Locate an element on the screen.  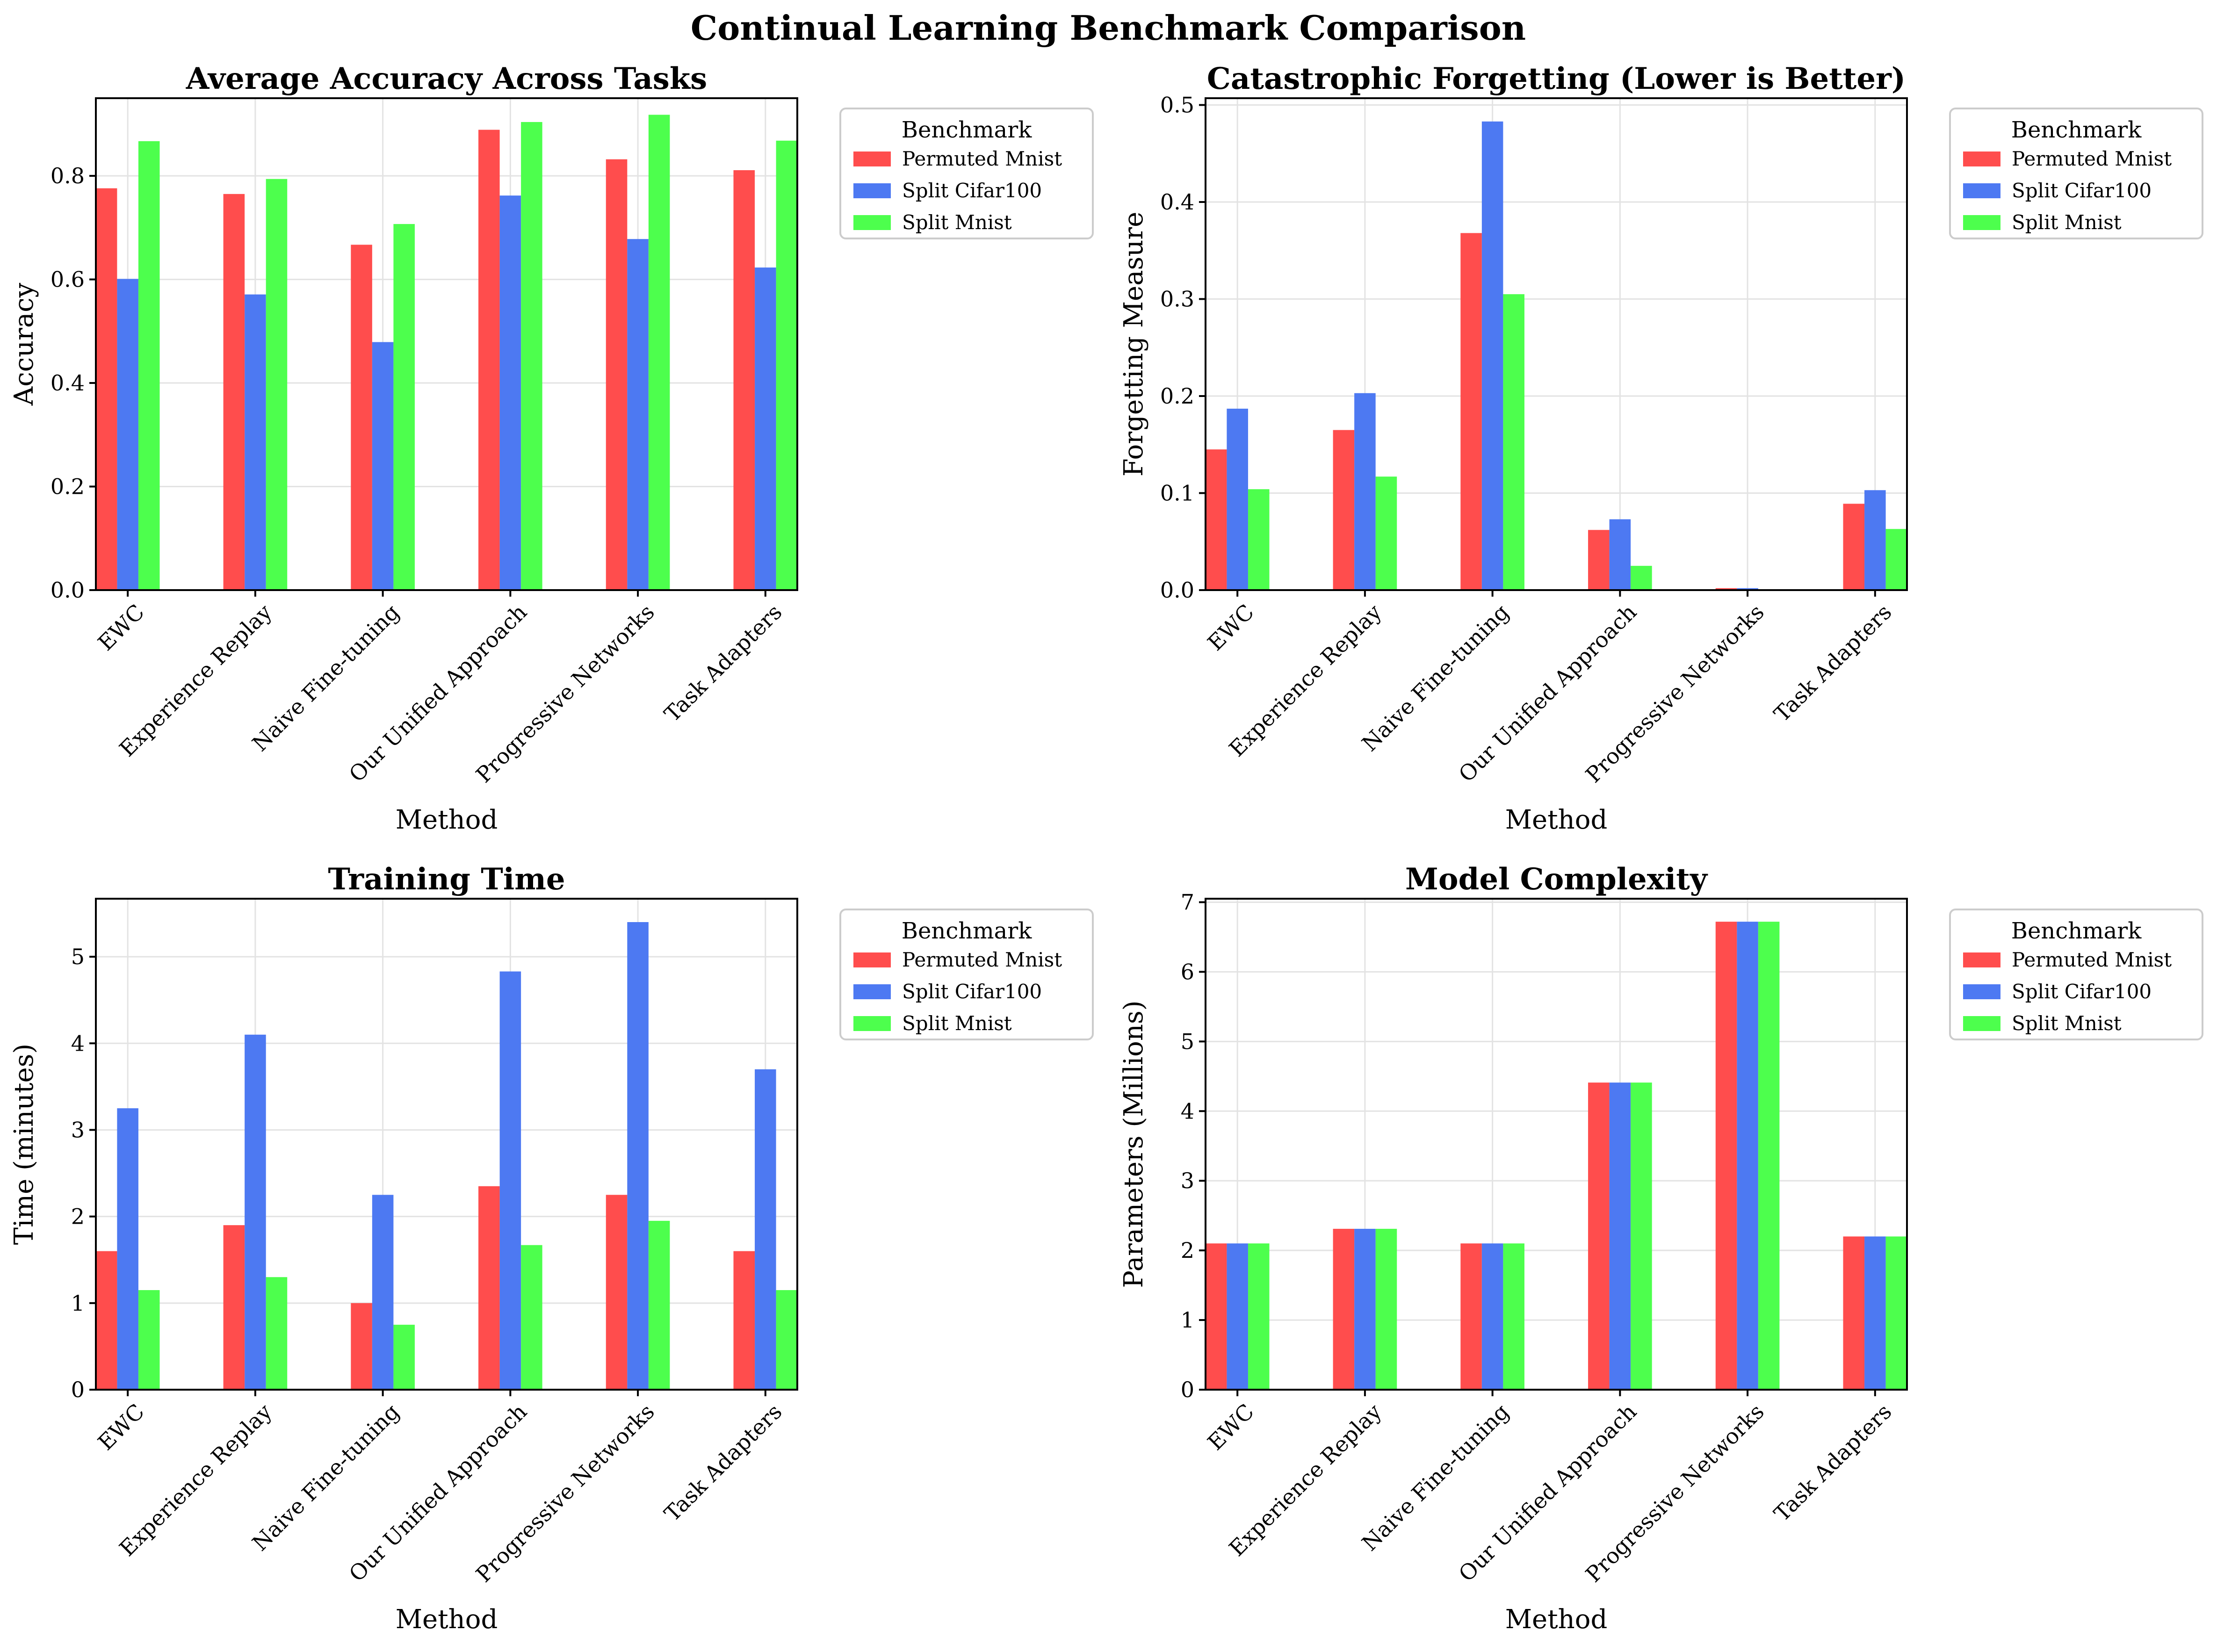
chart-title: Training Time is located at coordinates (446, 880).